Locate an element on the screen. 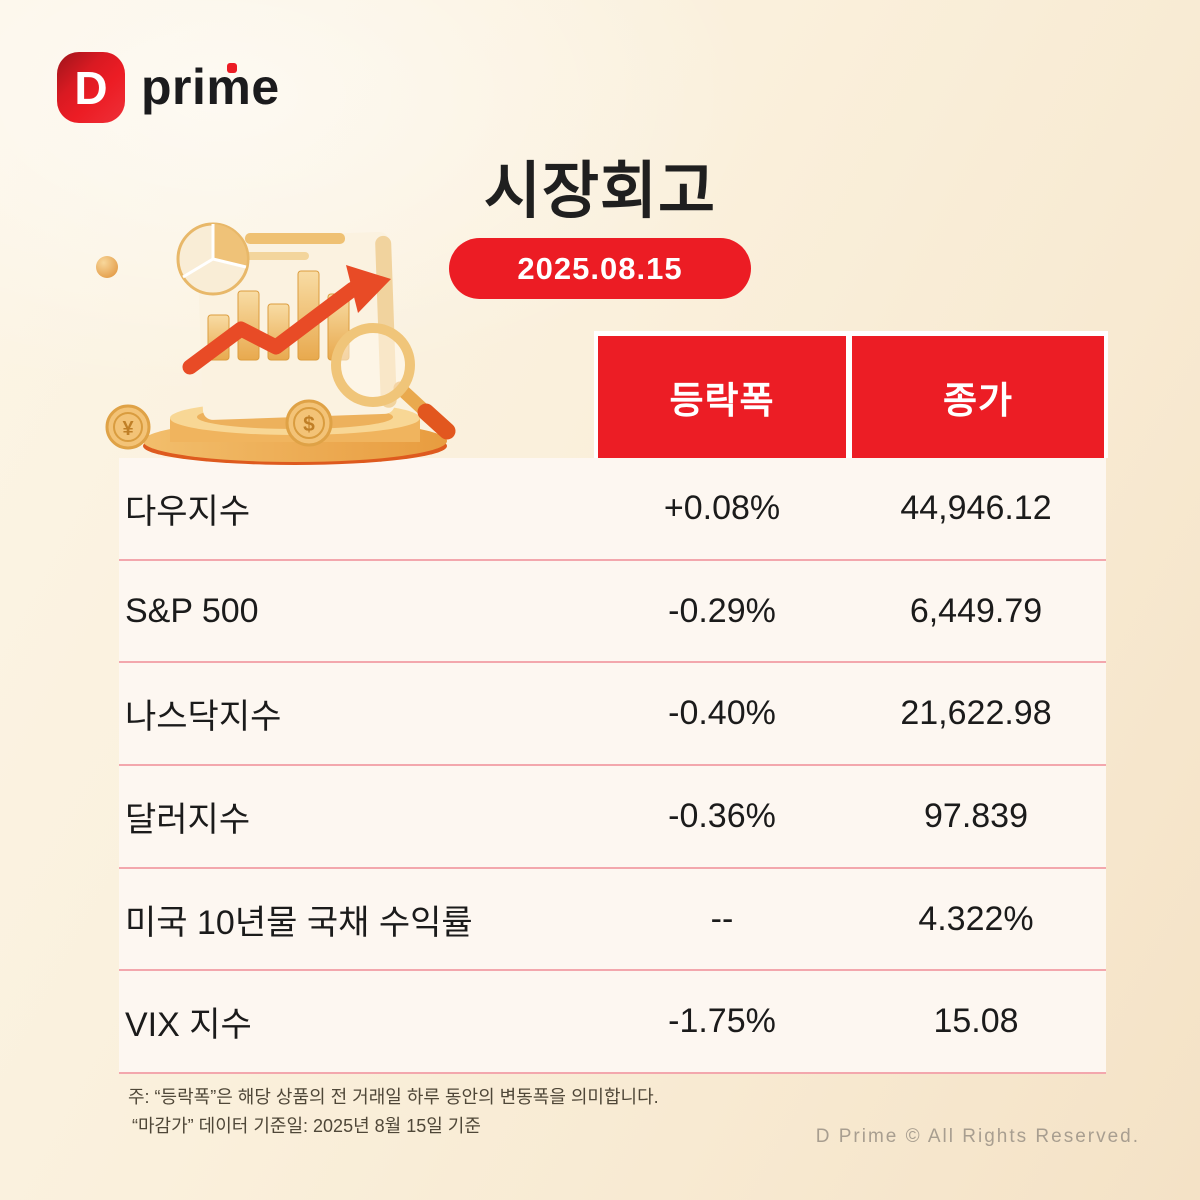  row-change: -0.29% is located at coordinates (722, 610).